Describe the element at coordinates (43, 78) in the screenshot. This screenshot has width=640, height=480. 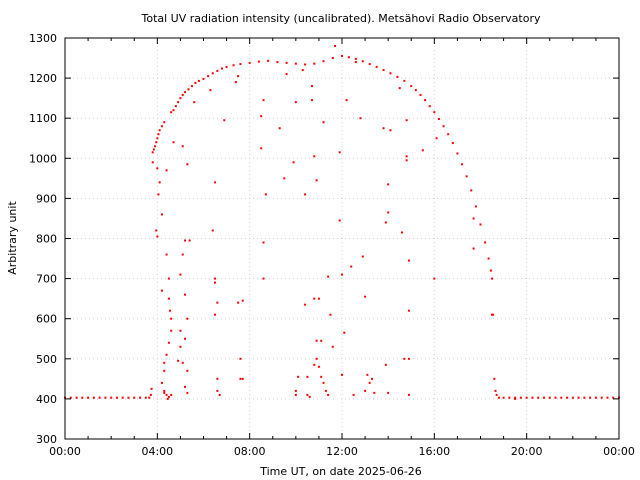
I see `y-tick-label: 1200` at that location.